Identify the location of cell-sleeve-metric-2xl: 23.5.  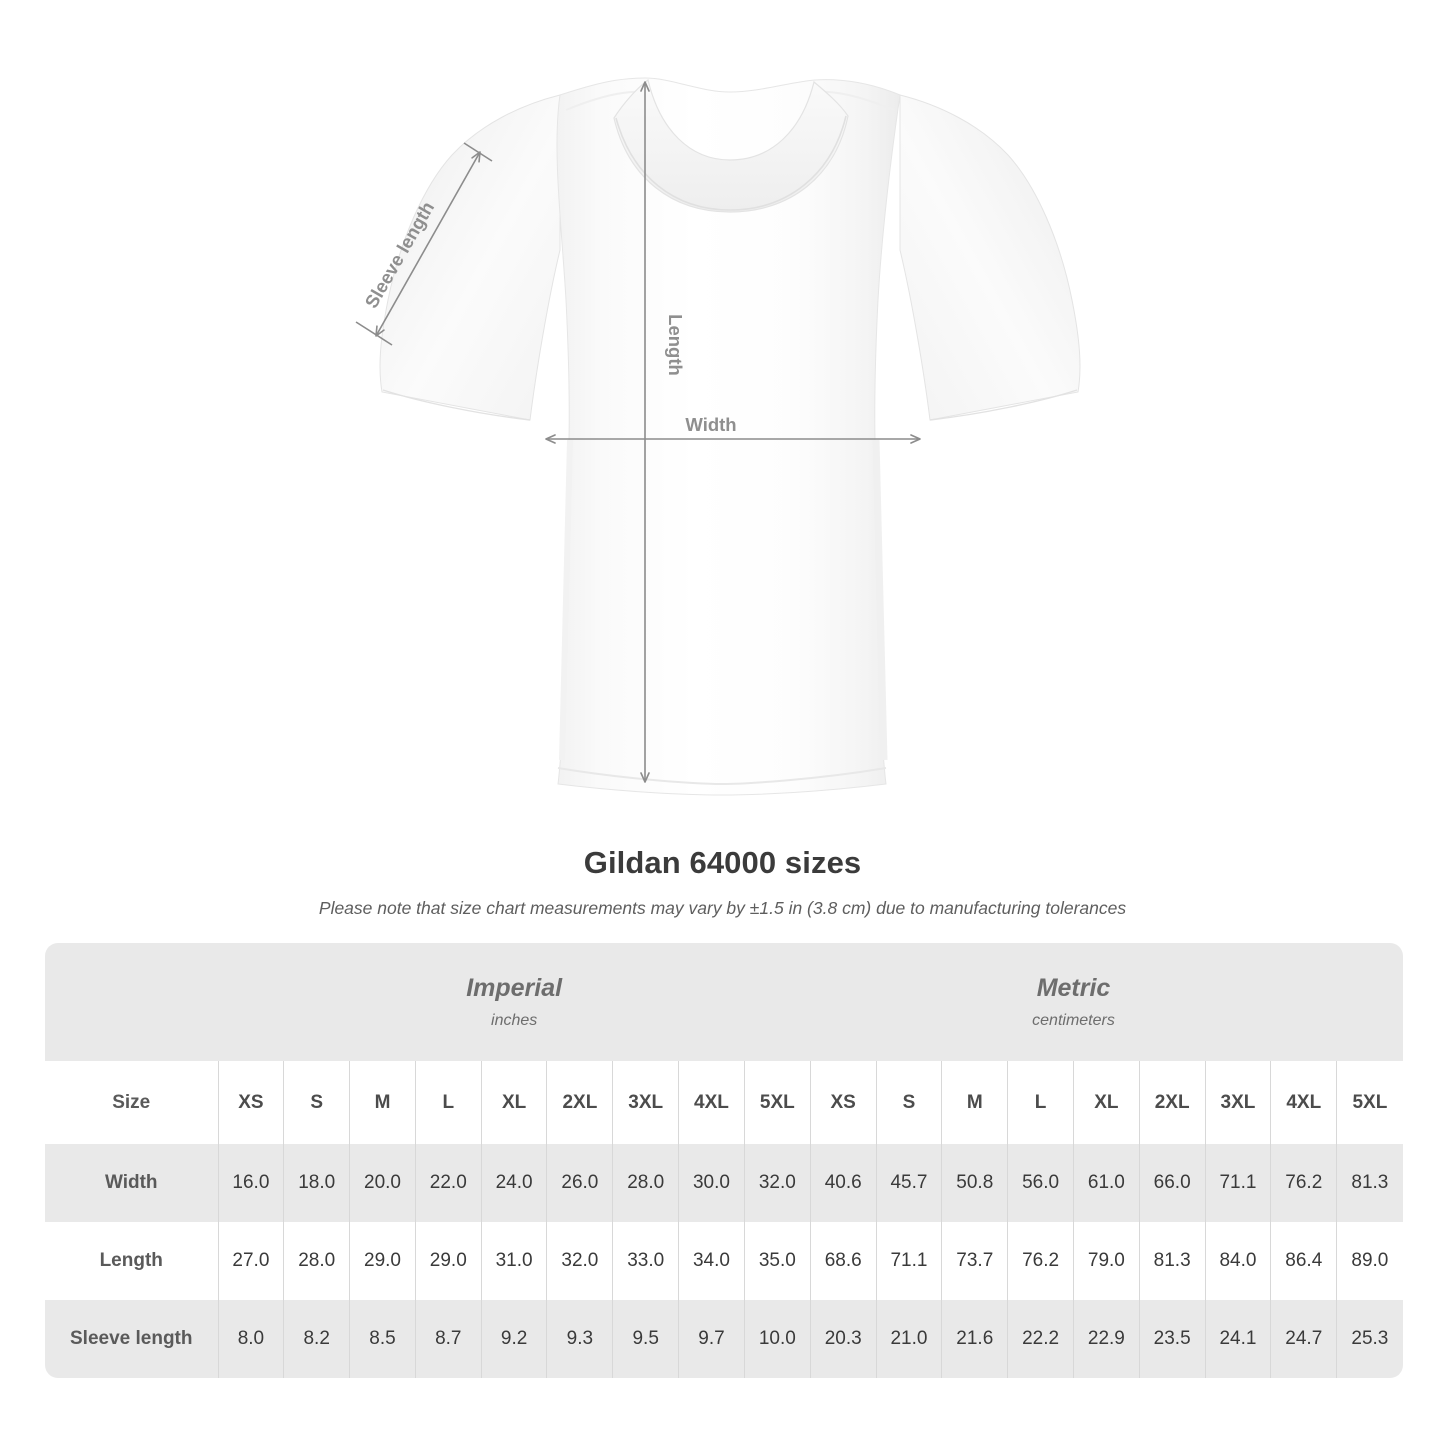
(1172, 1339).